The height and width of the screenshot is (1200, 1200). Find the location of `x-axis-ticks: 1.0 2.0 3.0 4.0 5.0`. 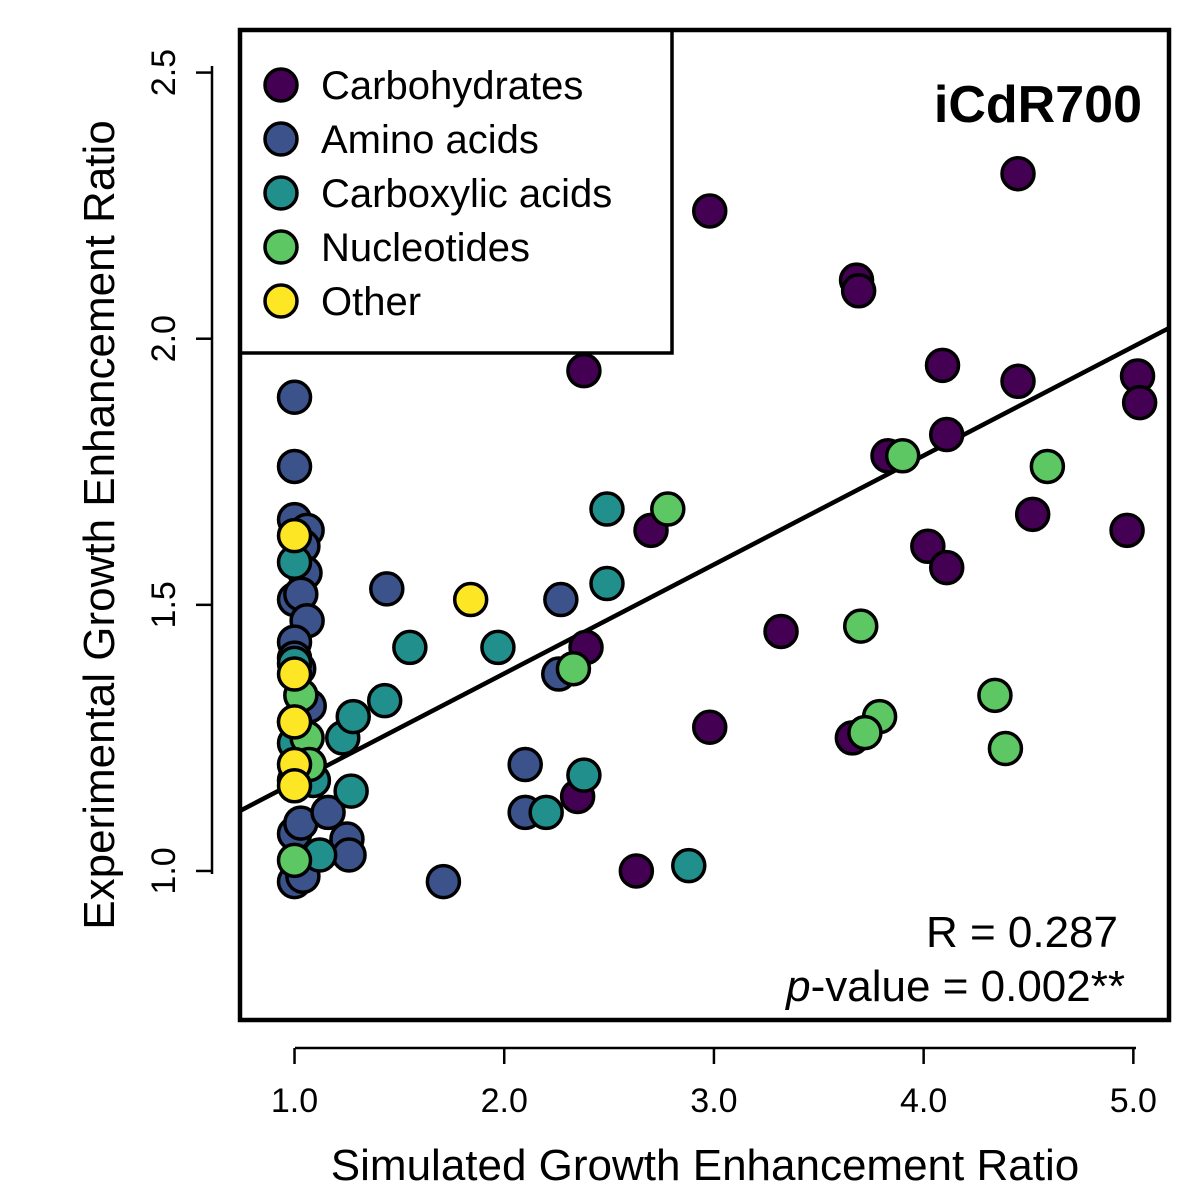

x-axis-ticks: 1.0 2.0 3.0 4.0 5.0 is located at coordinates (714, 1084).